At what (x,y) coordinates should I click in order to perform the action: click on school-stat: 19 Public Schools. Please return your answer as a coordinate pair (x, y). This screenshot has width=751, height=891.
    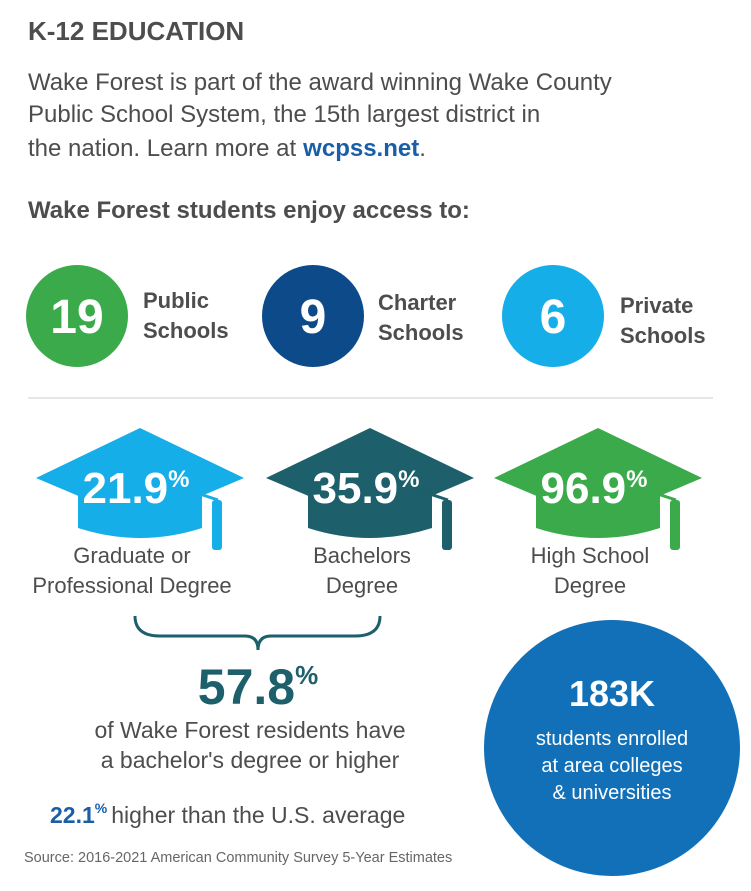
    Looking at the image, I should click on (127, 316).